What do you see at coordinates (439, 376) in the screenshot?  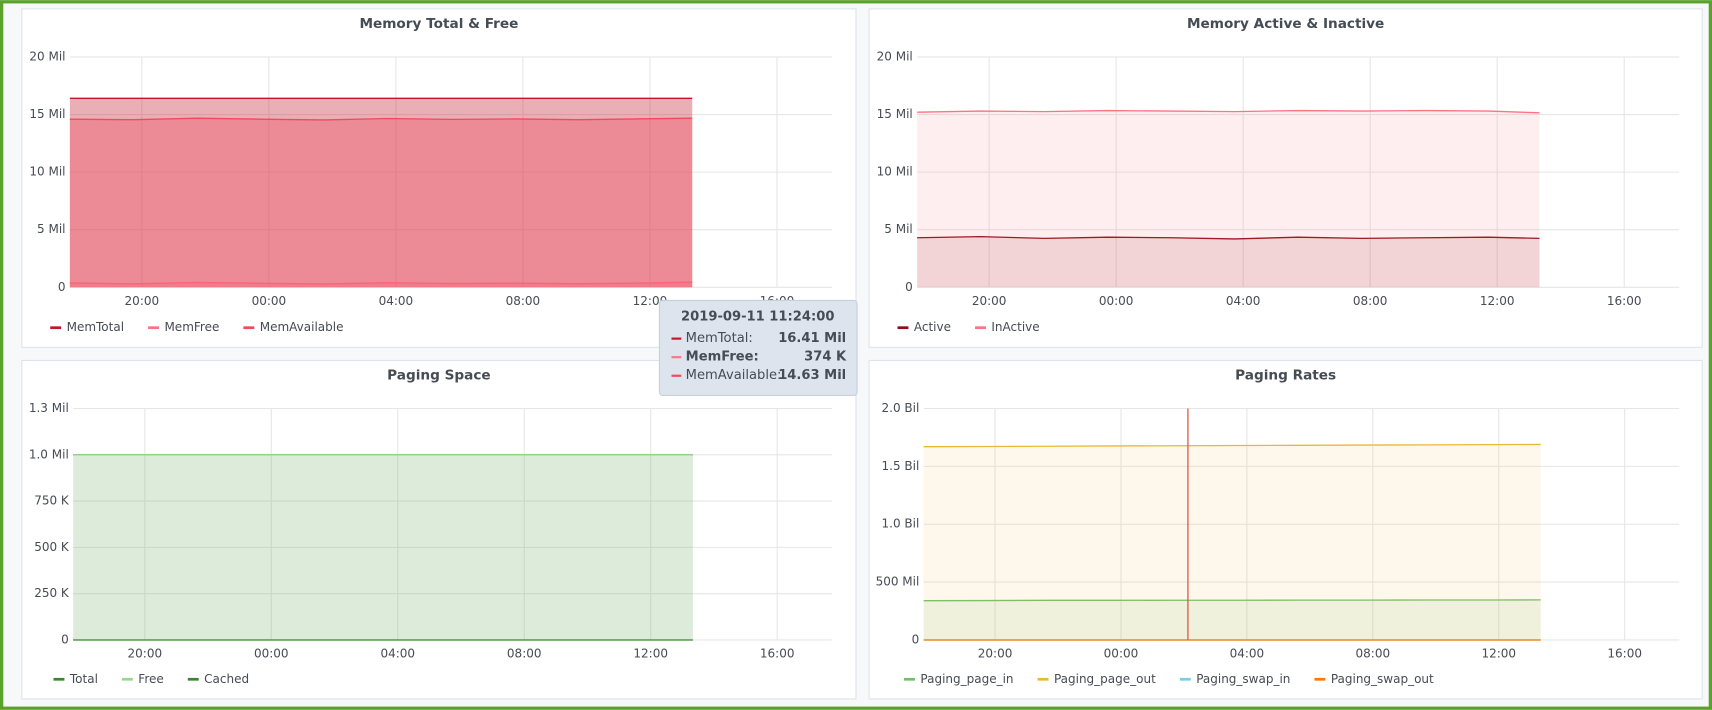 I see `panel-title: Paging Space` at bounding box center [439, 376].